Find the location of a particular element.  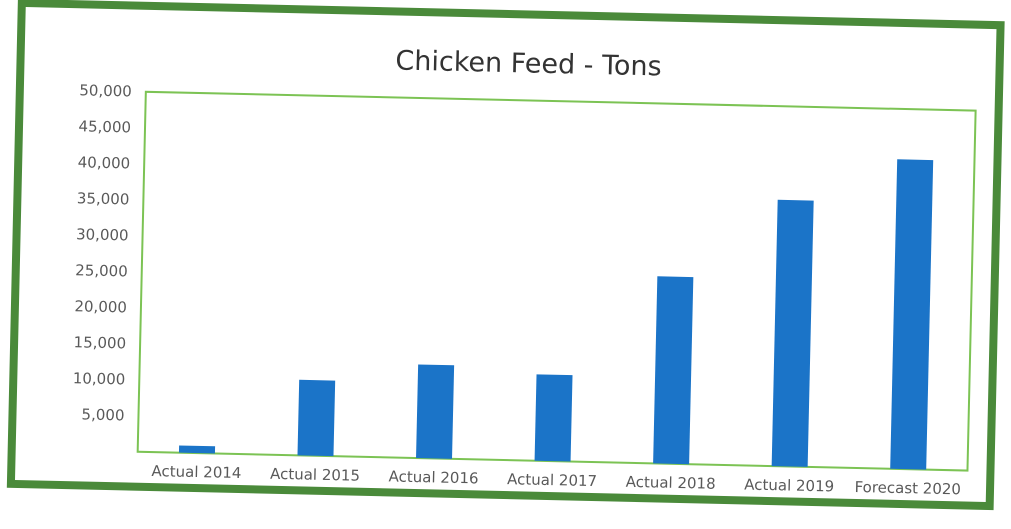

y-tick-label: 5,000 is located at coordinates (102, 414).